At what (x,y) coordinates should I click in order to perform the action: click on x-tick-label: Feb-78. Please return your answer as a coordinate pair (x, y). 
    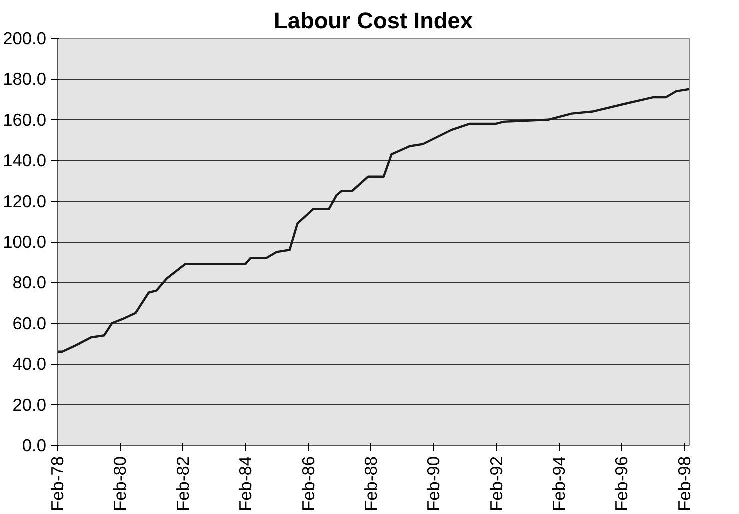
    Looking at the image, I should click on (58, 484).